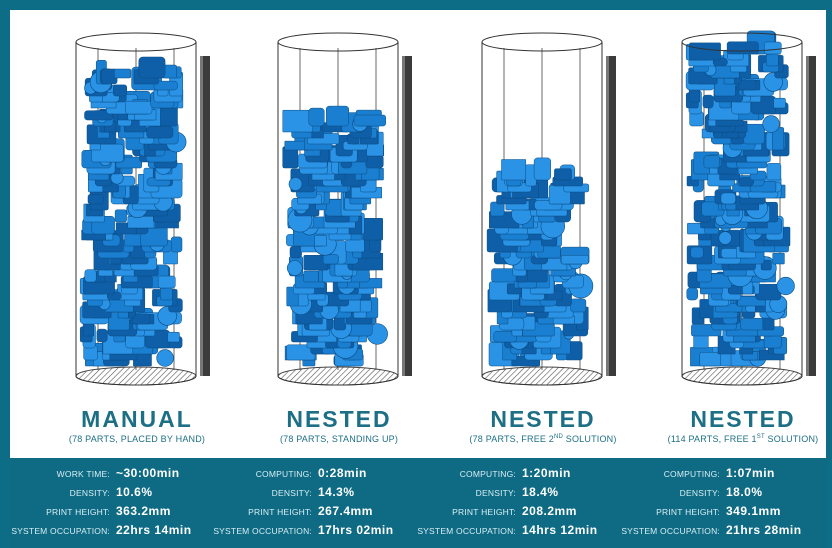 The image size is (832, 548). What do you see at coordinates (314, 513) in the screenshot?
I see `stat-row: PRINT HEIGHT: 267.4mm` at bounding box center [314, 513].